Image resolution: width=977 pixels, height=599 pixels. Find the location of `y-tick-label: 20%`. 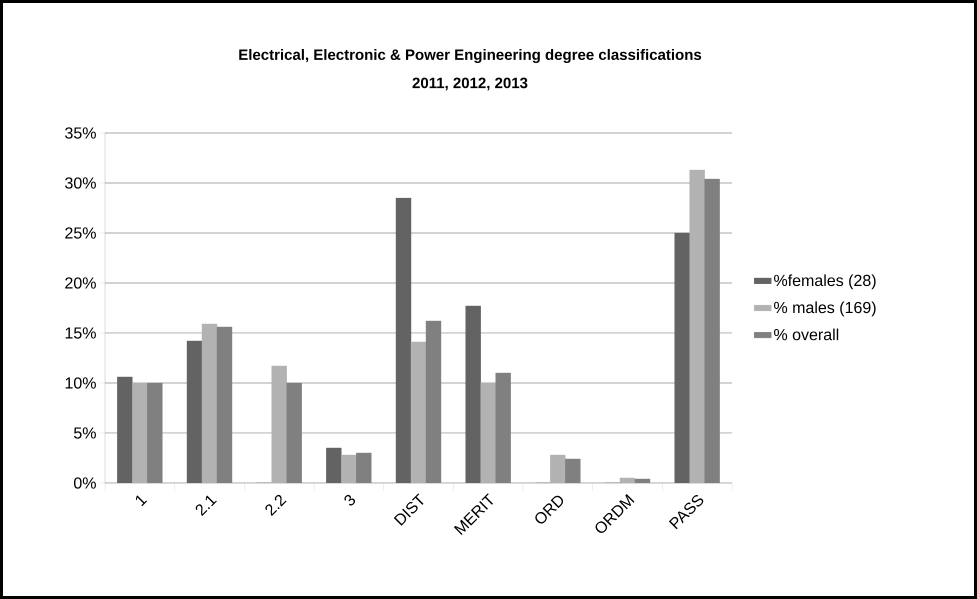

y-tick-label: 20% is located at coordinates (80, 283).